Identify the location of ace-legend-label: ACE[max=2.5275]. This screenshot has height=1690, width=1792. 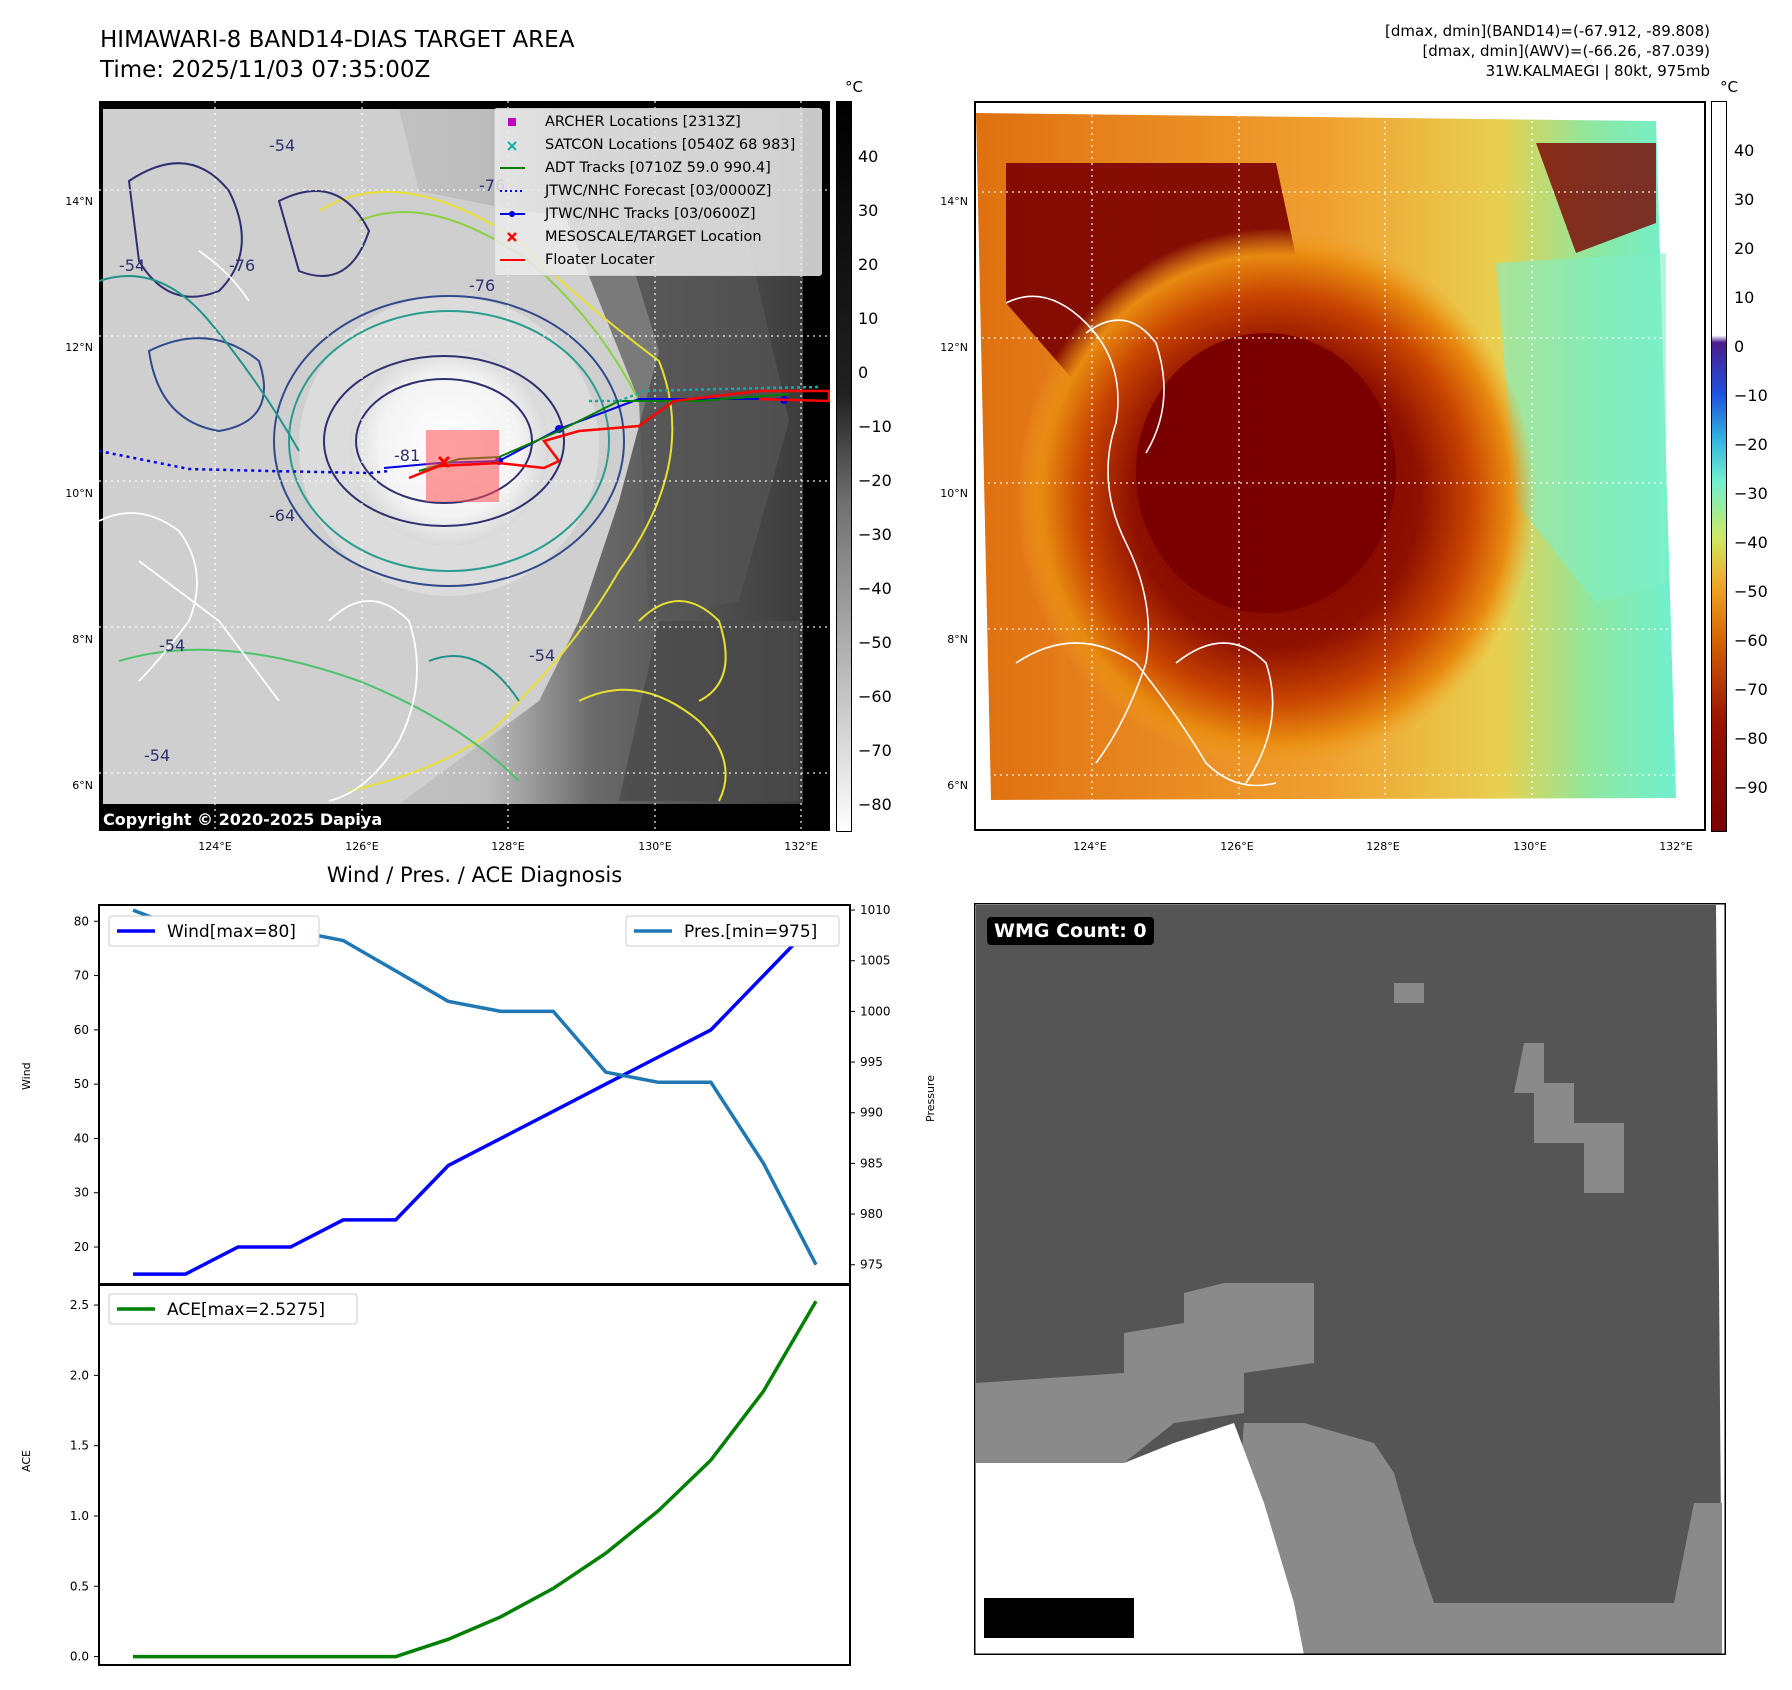
(246, 1310).